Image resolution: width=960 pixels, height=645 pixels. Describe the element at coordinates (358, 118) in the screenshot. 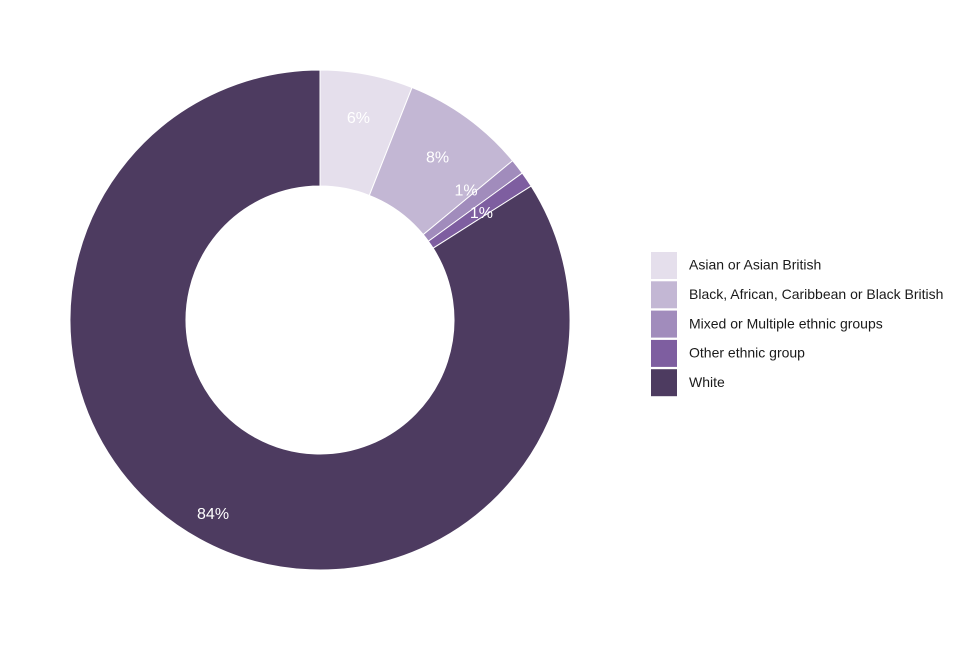

I see `slice-label: 6%` at that location.